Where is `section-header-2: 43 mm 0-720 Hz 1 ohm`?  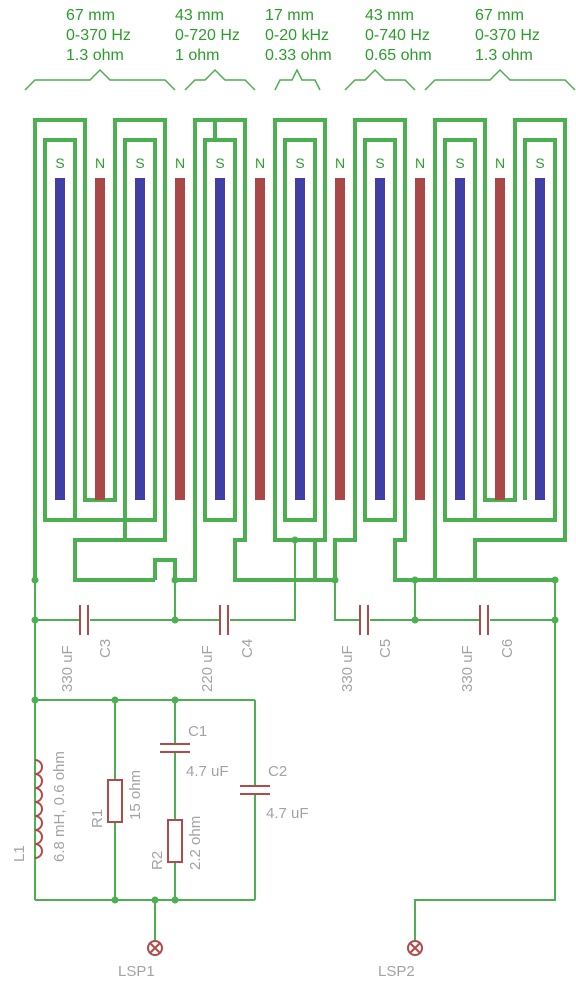
section-header-2: 43 mm 0-720 Hz 1 ohm is located at coordinates (207, 35).